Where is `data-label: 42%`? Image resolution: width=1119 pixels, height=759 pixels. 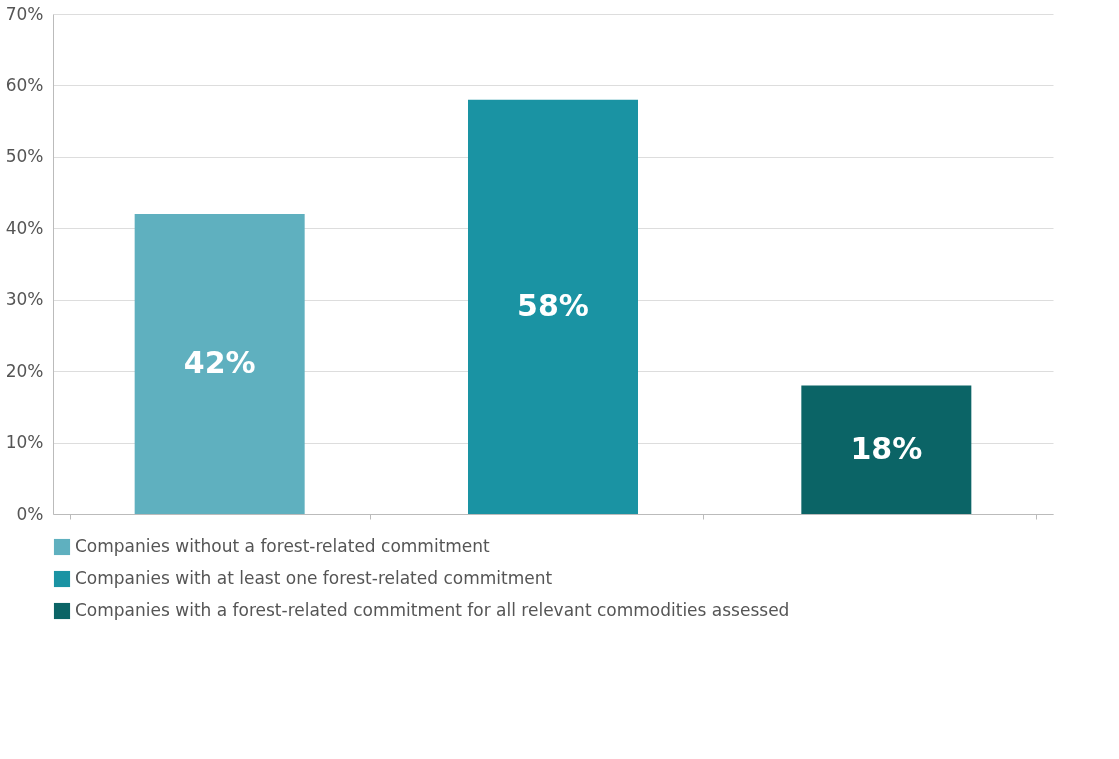
data-label: 42% is located at coordinates (219, 362).